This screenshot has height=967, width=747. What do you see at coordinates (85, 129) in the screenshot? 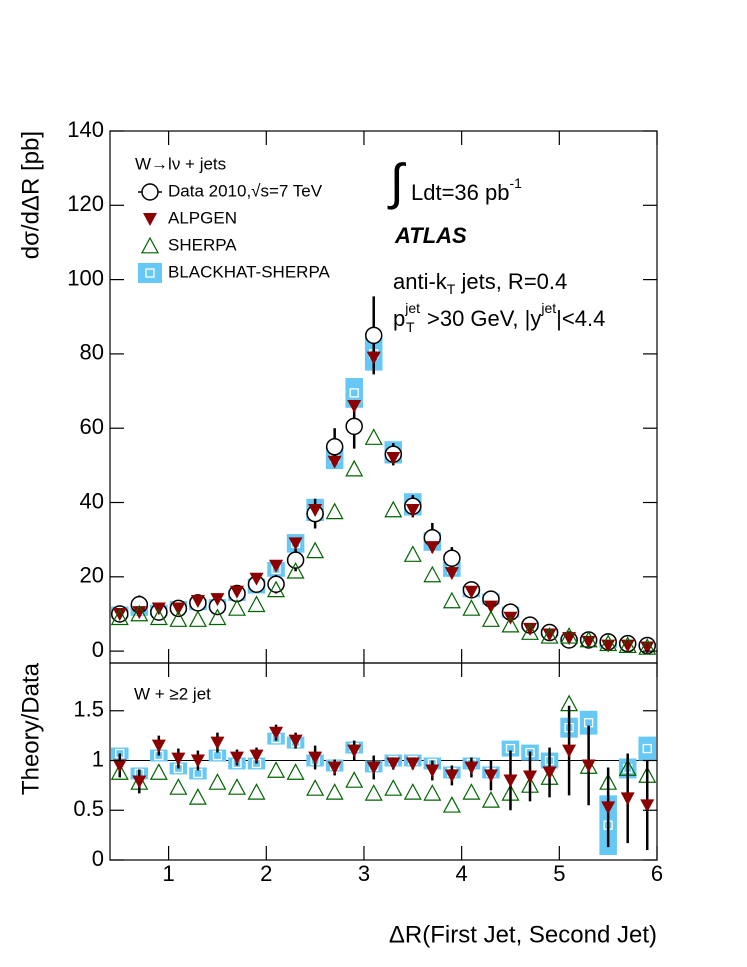
I see `y-tick-label: 140` at bounding box center [85, 129].